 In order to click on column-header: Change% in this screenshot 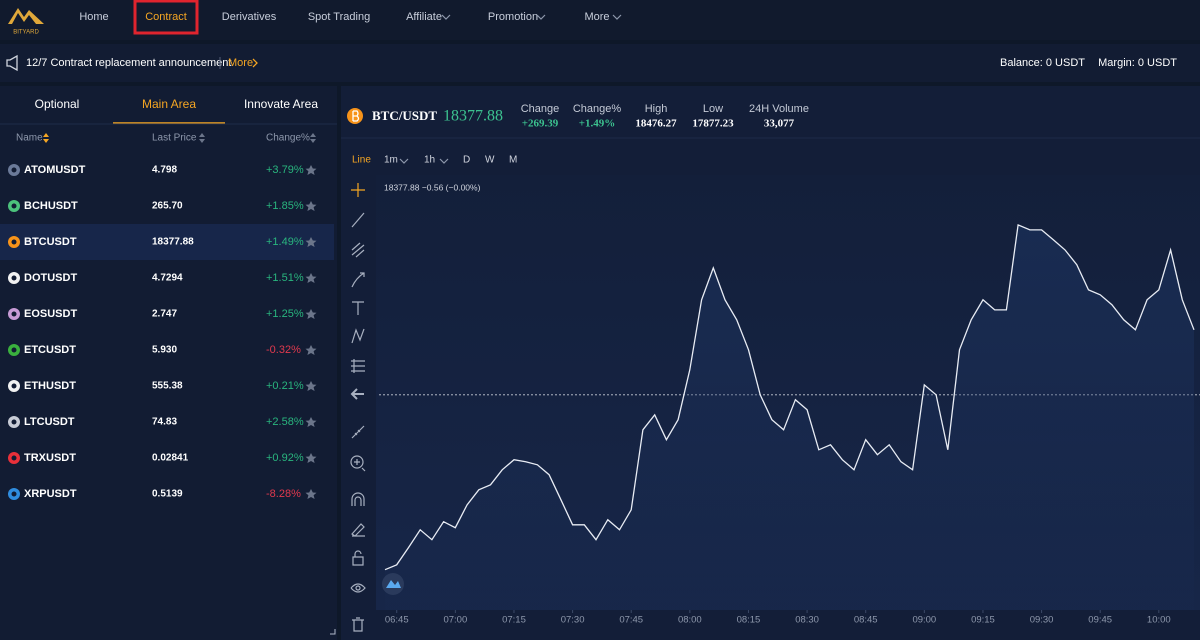, I will do `click(288, 138)`.